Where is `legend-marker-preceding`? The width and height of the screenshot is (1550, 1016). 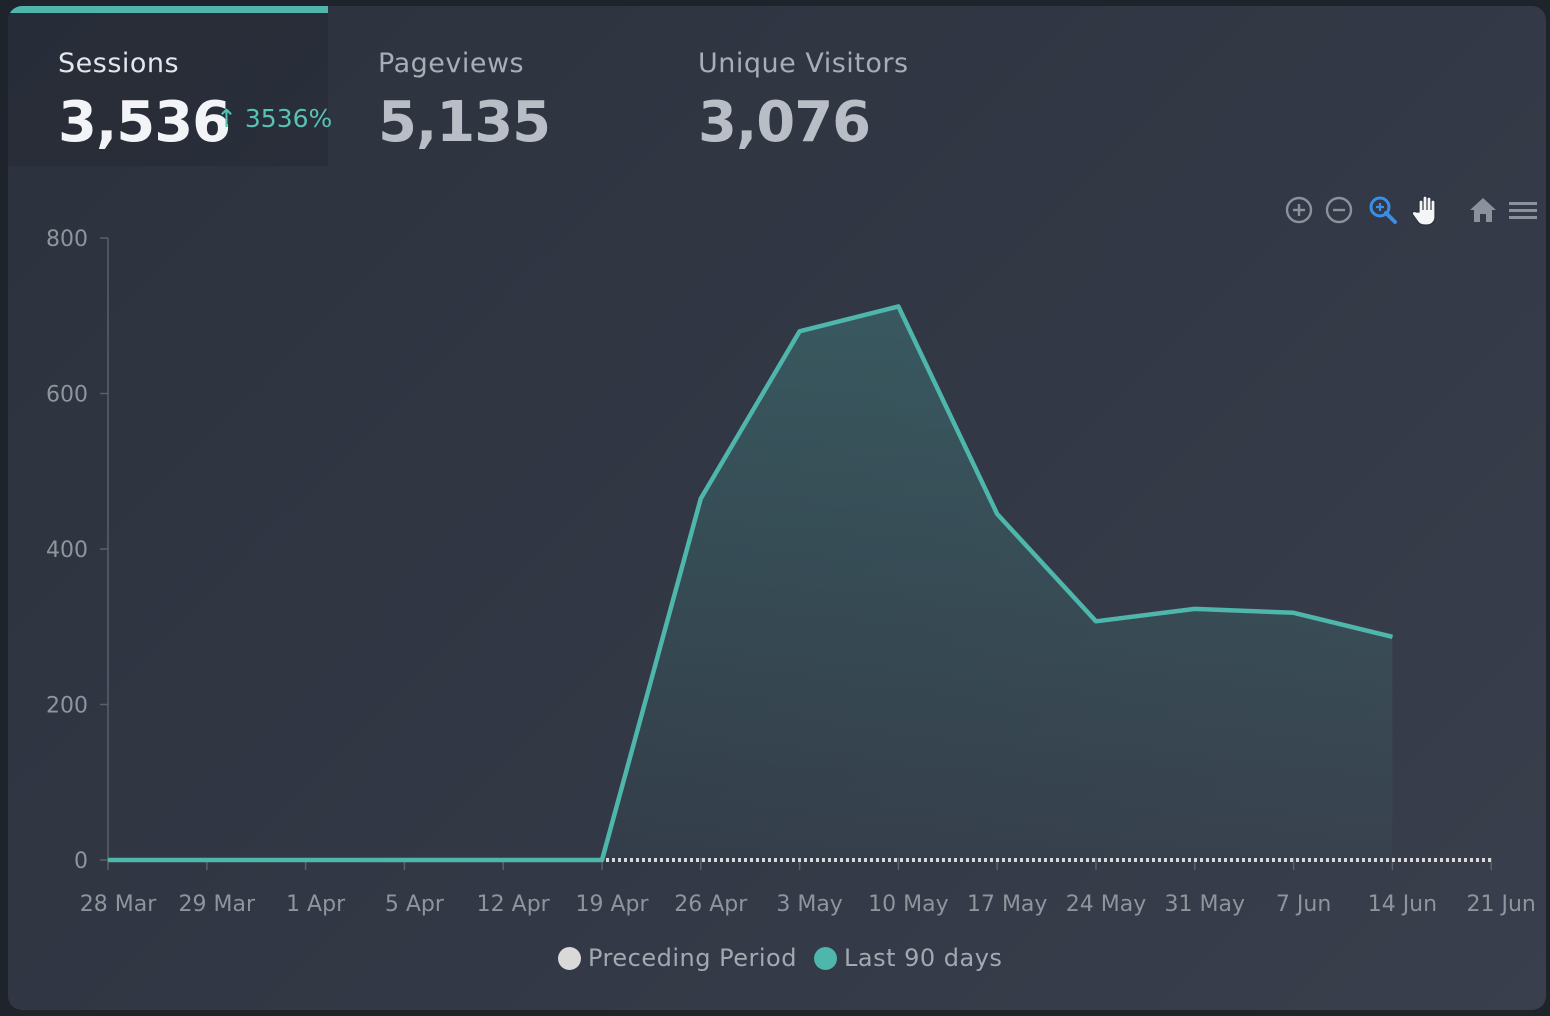 legend-marker-preceding is located at coordinates (569, 958).